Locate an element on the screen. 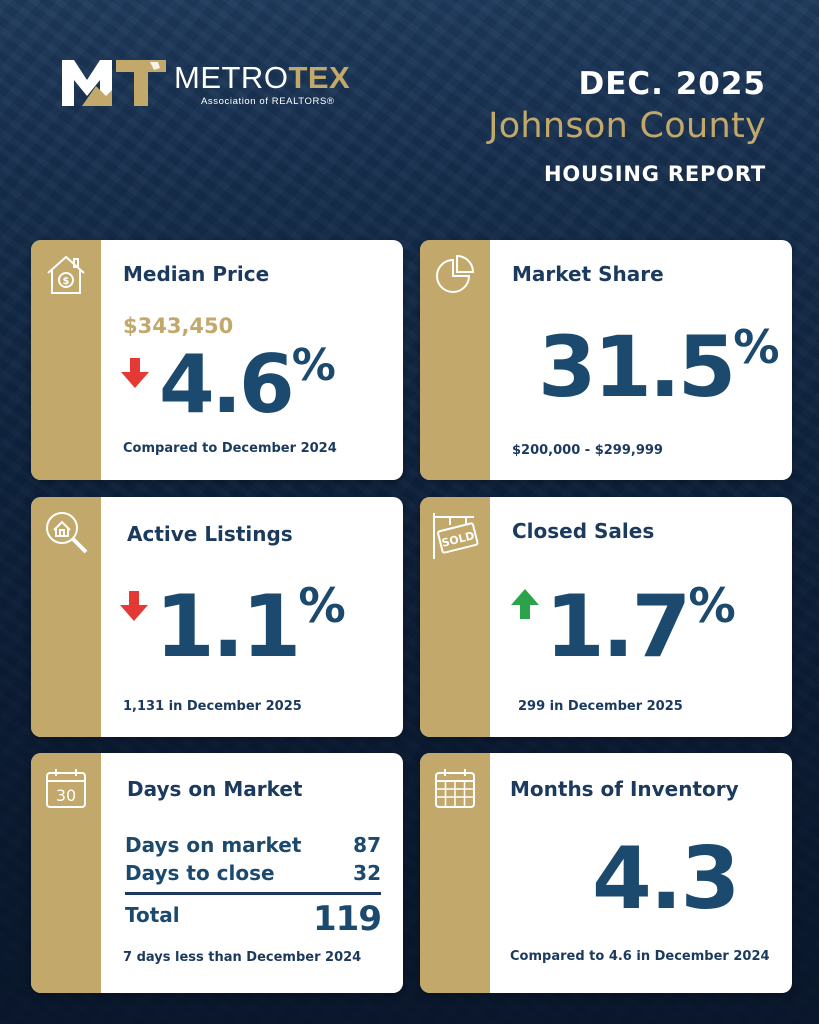 The image size is (819, 1024). card-footer: Compared to December 2024 is located at coordinates (230, 448).